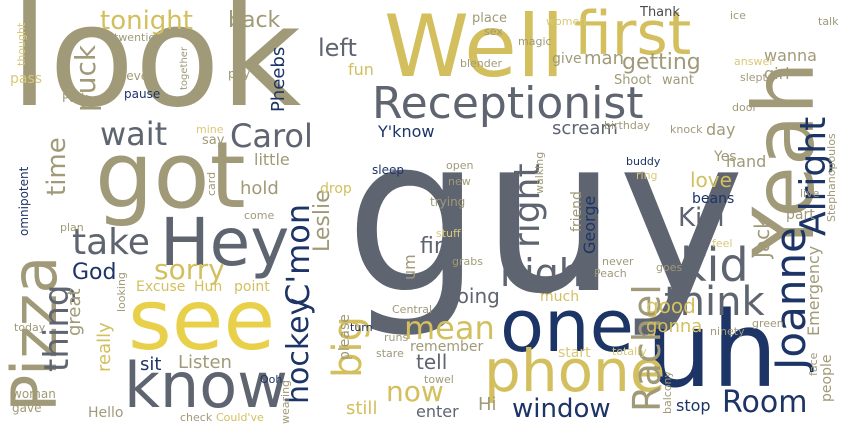  I want to click on word-omnipotent: omnipotent, so click(24, 201).